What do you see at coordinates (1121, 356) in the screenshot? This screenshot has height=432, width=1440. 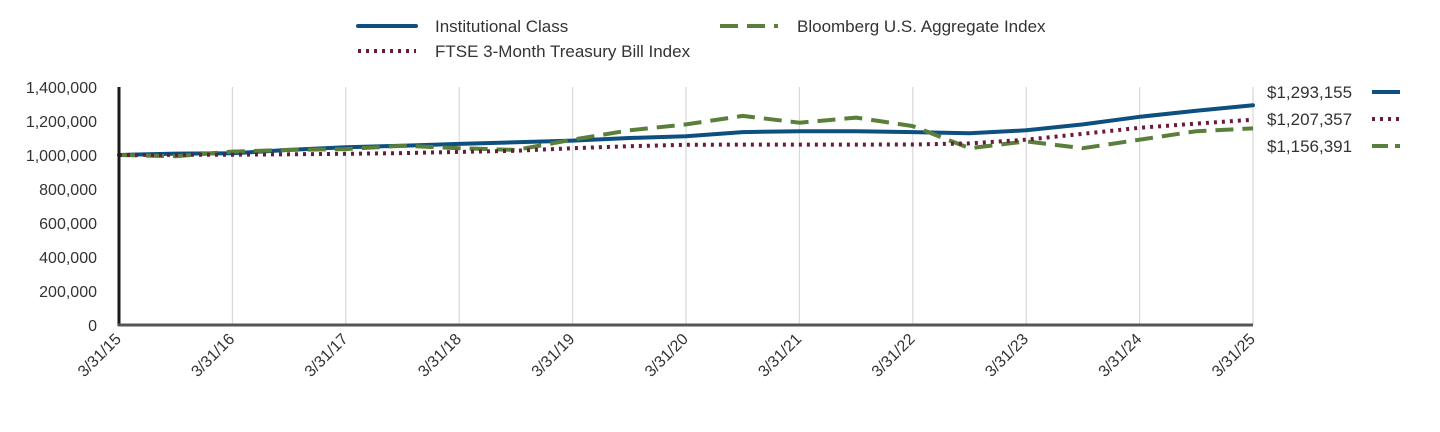 I see `x-tick-label: 3/31/24` at bounding box center [1121, 356].